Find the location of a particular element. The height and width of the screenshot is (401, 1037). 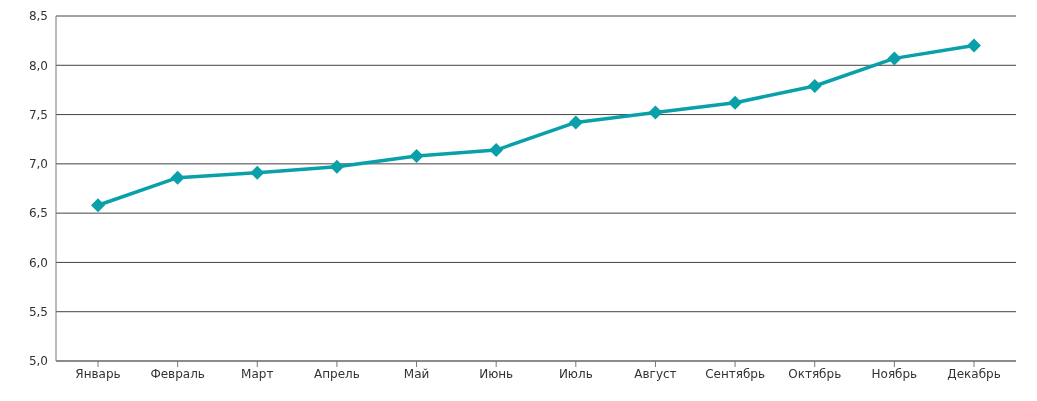

y-tick-label: 7,5 is located at coordinates (38, 114).